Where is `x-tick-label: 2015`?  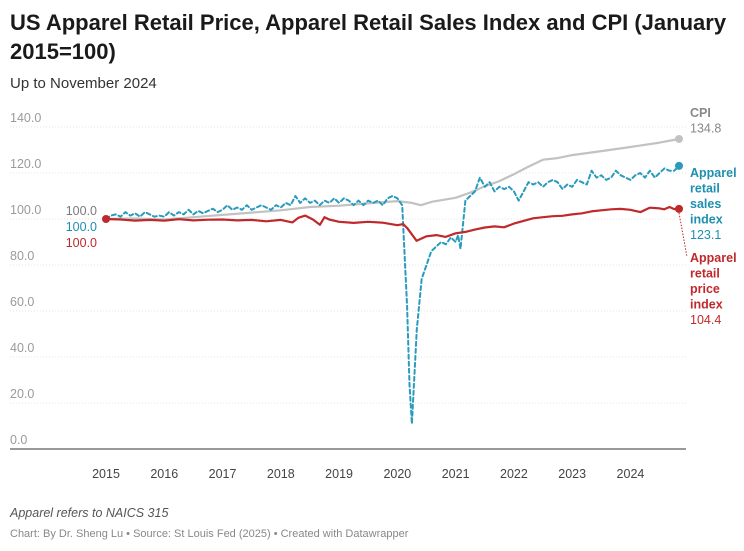 x-tick-label: 2015 is located at coordinates (106, 474).